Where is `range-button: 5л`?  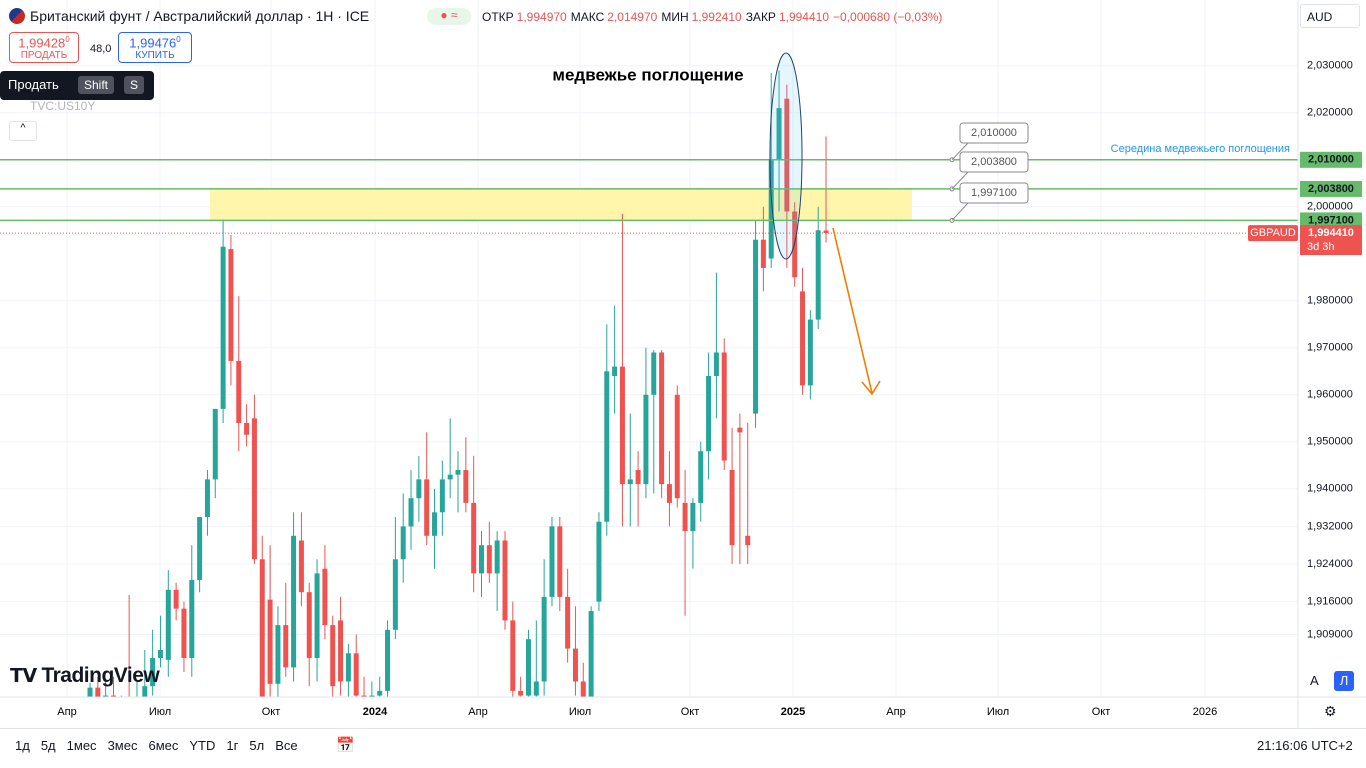 range-button: 5л is located at coordinates (257, 745).